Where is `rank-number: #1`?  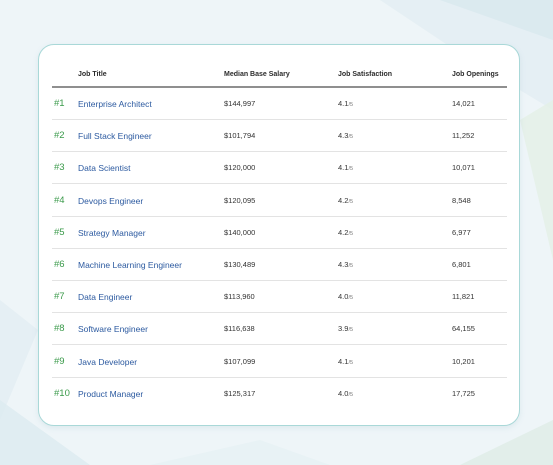 rank-number: #1 is located at coordinates (59, 103).